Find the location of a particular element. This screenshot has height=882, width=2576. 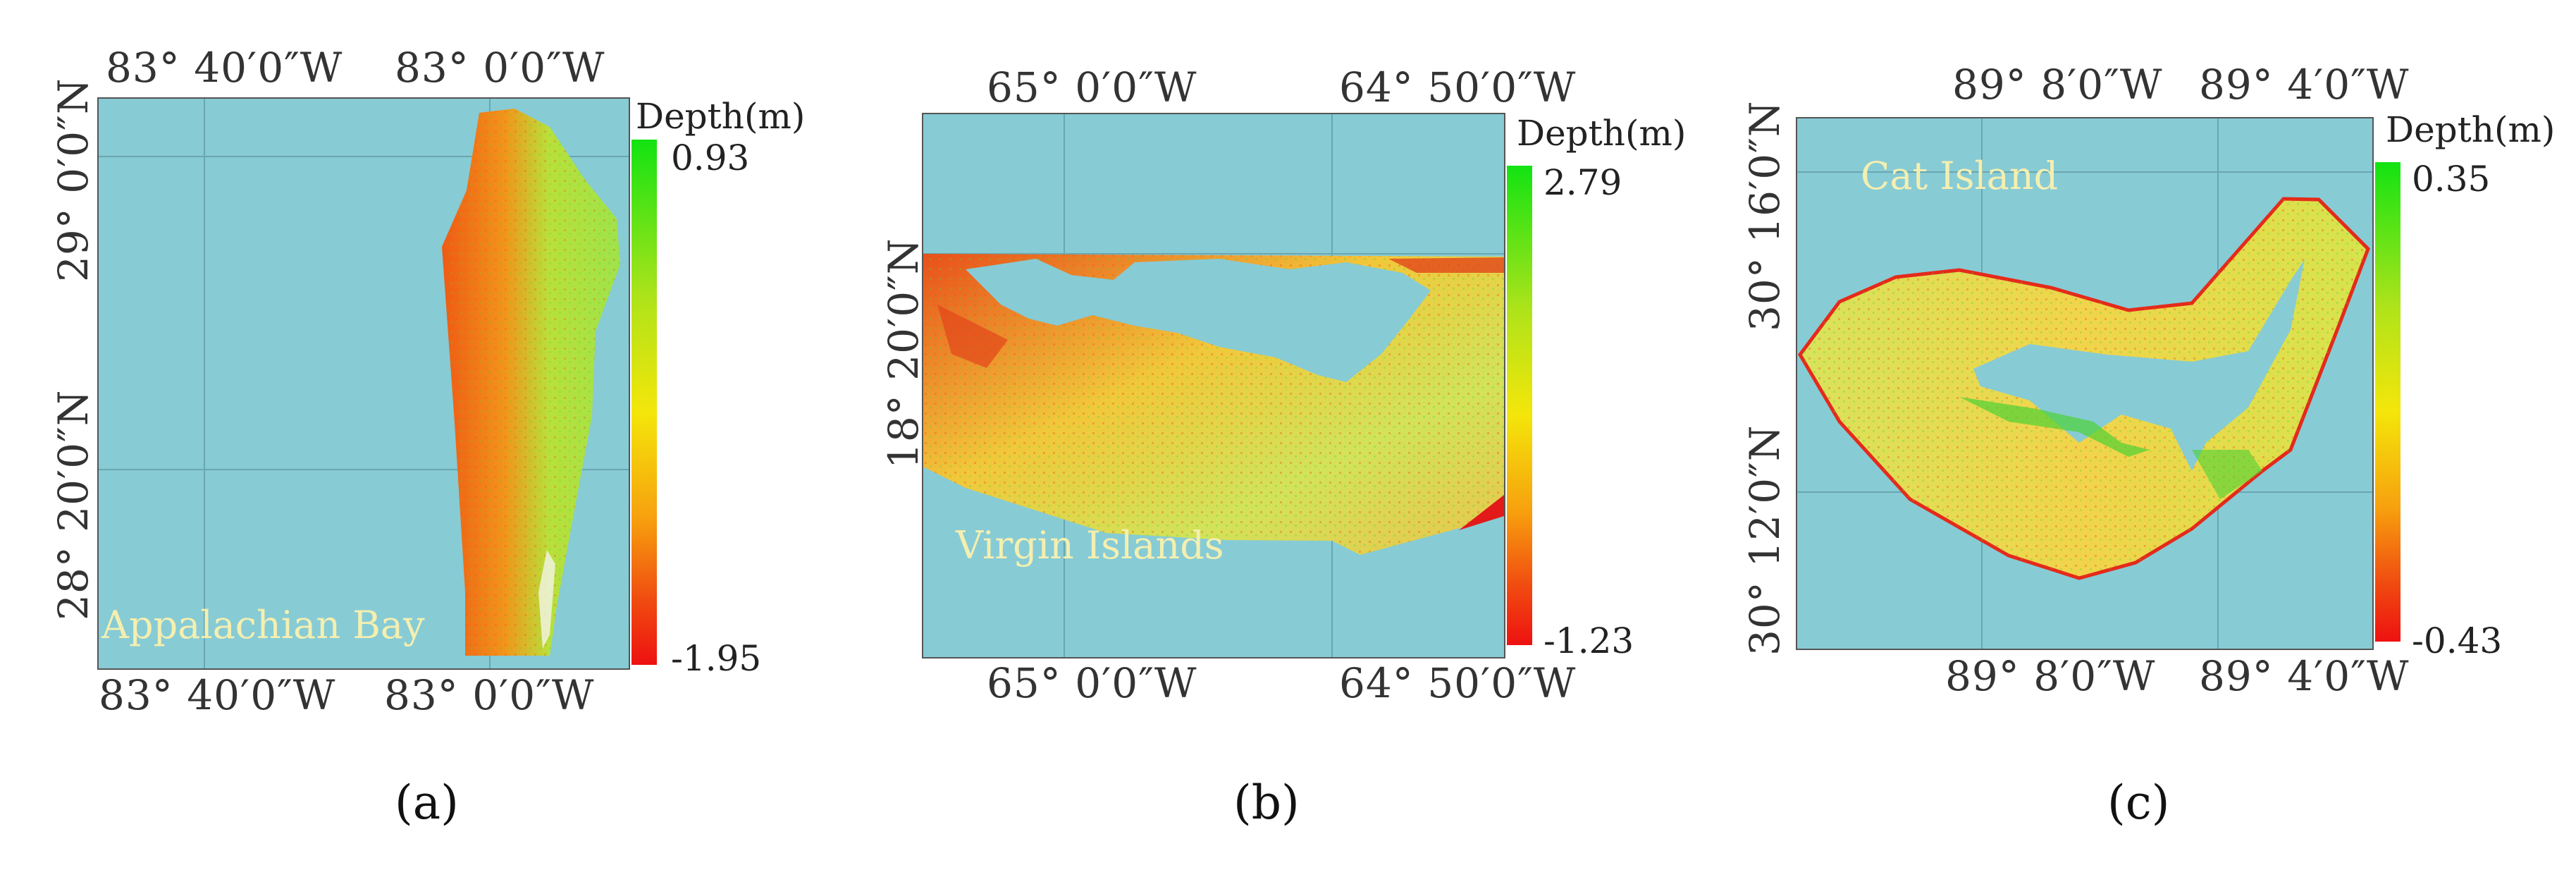

bottom-tick-label: 83° 0′0″W is located at coordinates (489, 695).